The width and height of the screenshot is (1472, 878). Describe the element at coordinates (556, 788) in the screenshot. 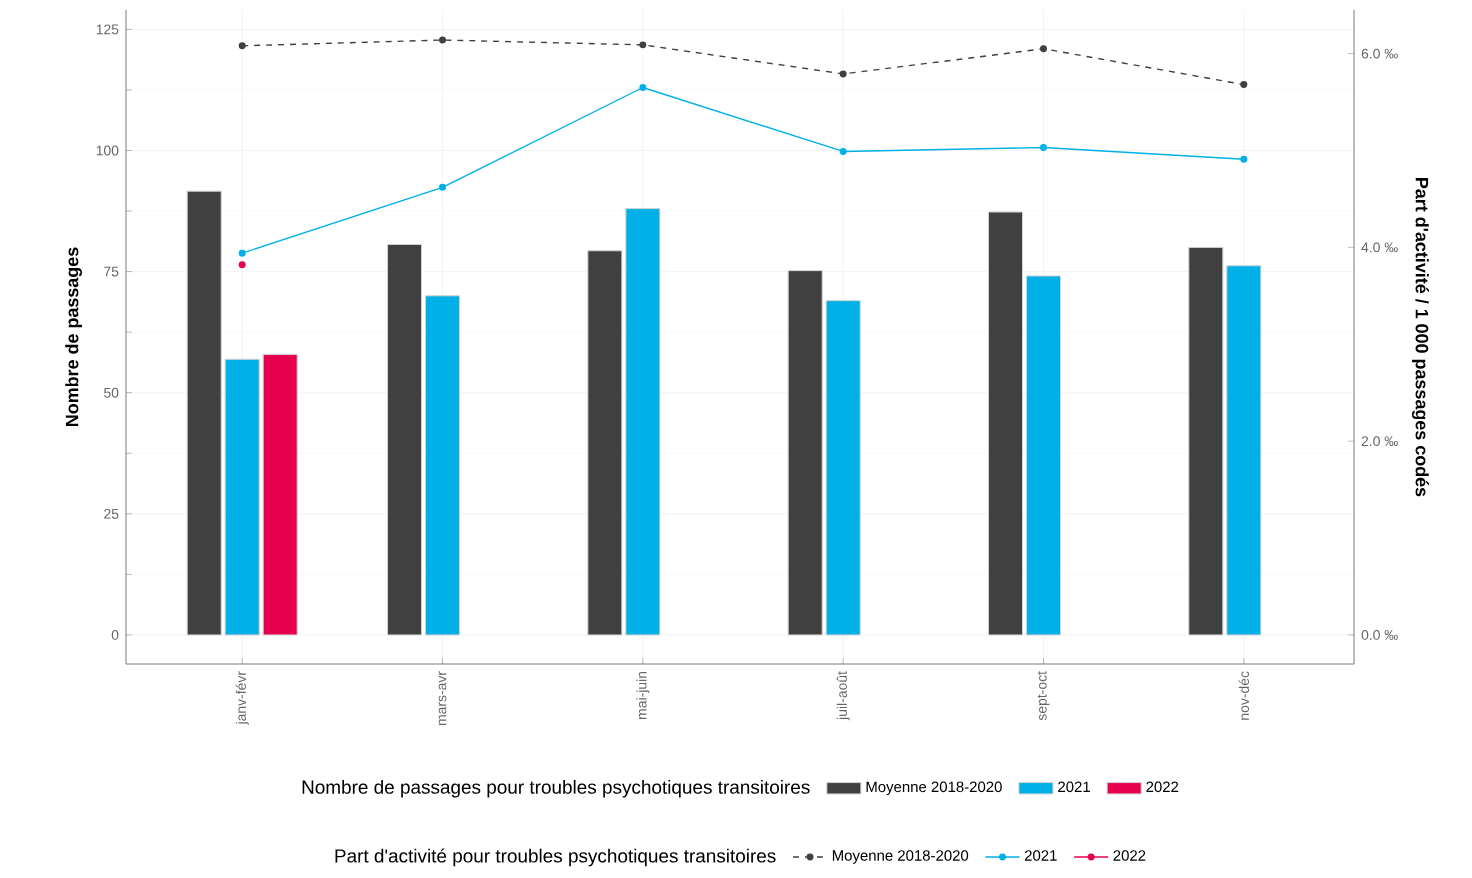

I see `text: Nombre de passages pour troubles psychotiques transitoires` at that location.